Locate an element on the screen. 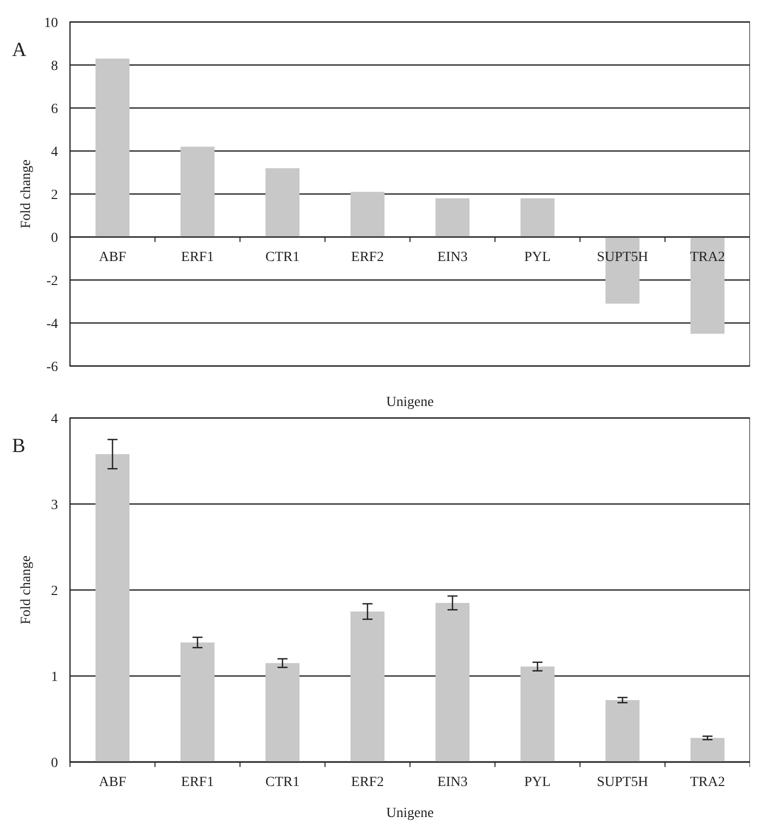 The height and width of the screenshot is (830, 758). y-tick-label: -2 is located at coordinates (52, 281).